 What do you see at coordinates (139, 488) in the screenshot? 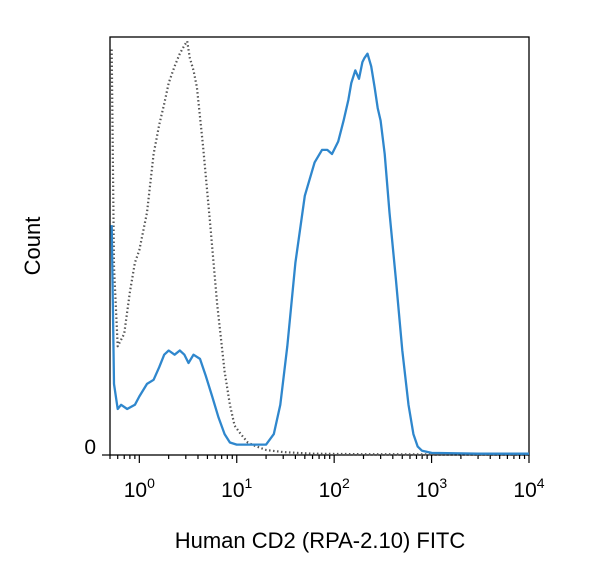
I see `x-tick-label: 10⁰` at bounding box center [139, 488].